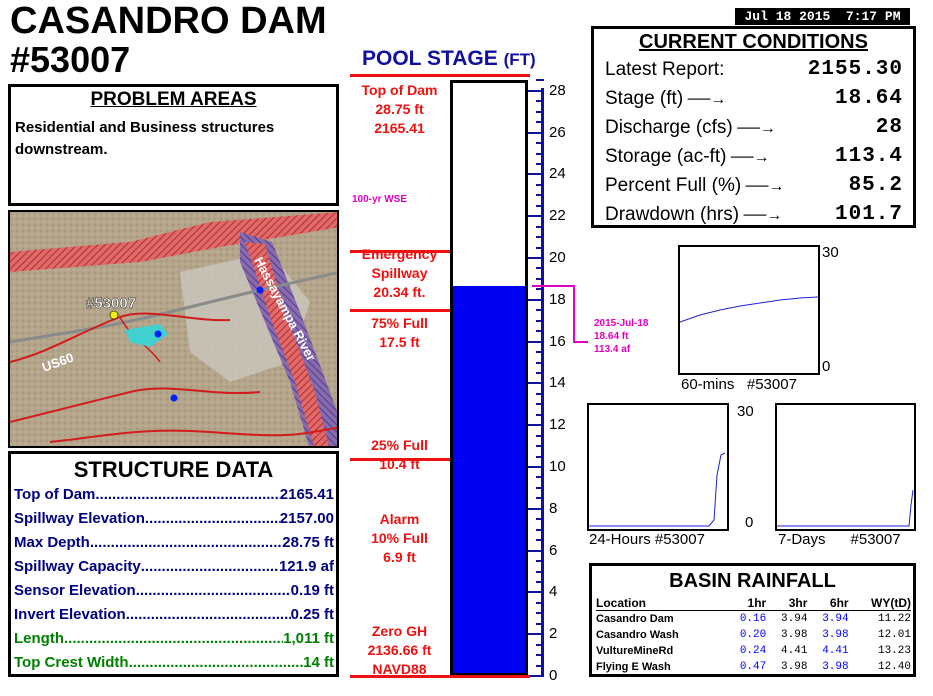  I want to click on rainfall-value: 0.47, so click(753, 667).